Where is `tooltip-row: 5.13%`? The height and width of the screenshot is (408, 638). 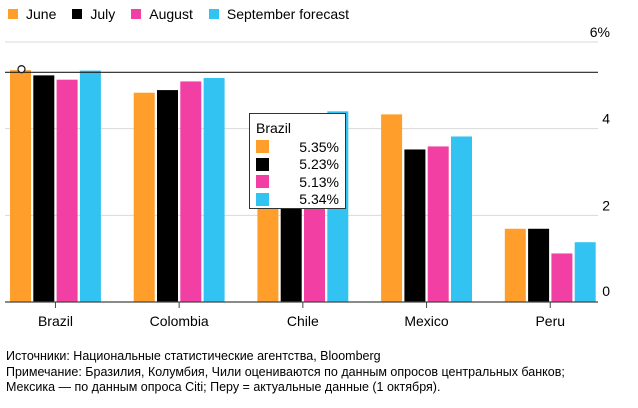
tooltip-row: 5.13% is located at coordinates (297, 182).